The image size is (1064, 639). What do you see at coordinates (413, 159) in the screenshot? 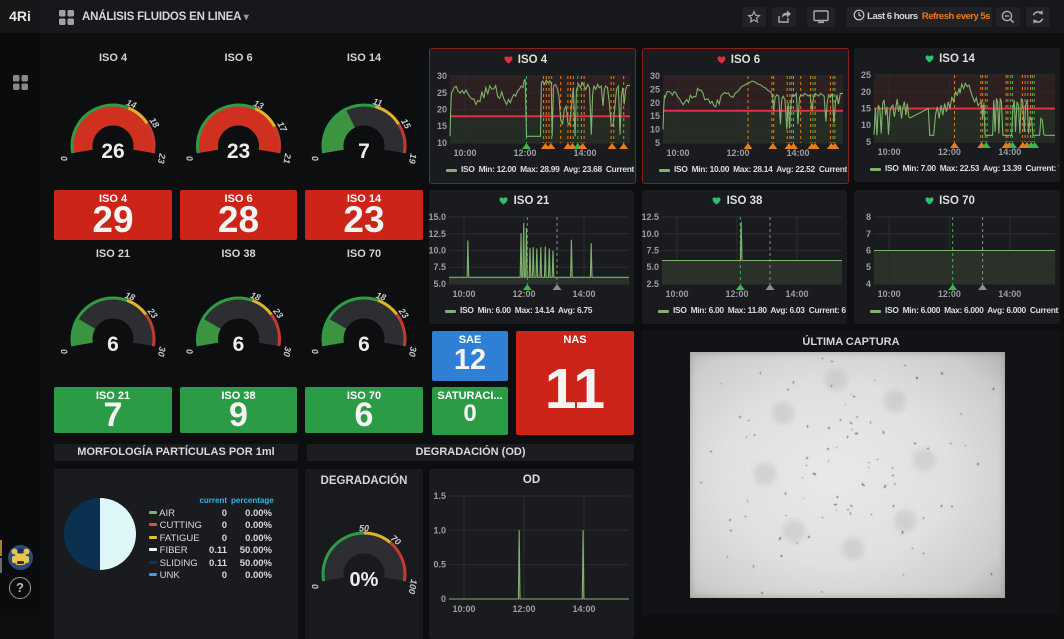
I see `svg-text: 19` at bounding box center [413, 159].